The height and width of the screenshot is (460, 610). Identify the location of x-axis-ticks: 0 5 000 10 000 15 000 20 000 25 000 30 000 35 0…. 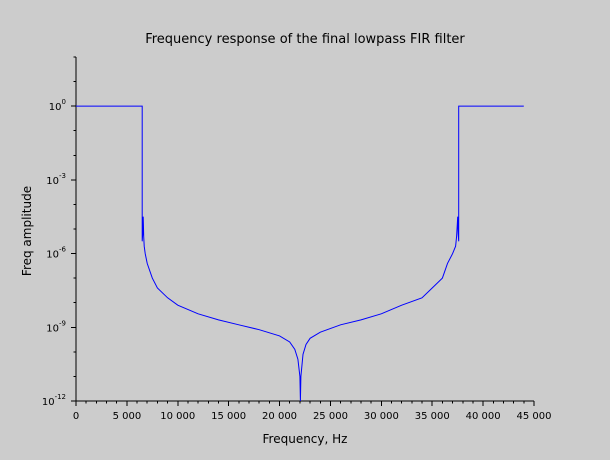
(312, 411).